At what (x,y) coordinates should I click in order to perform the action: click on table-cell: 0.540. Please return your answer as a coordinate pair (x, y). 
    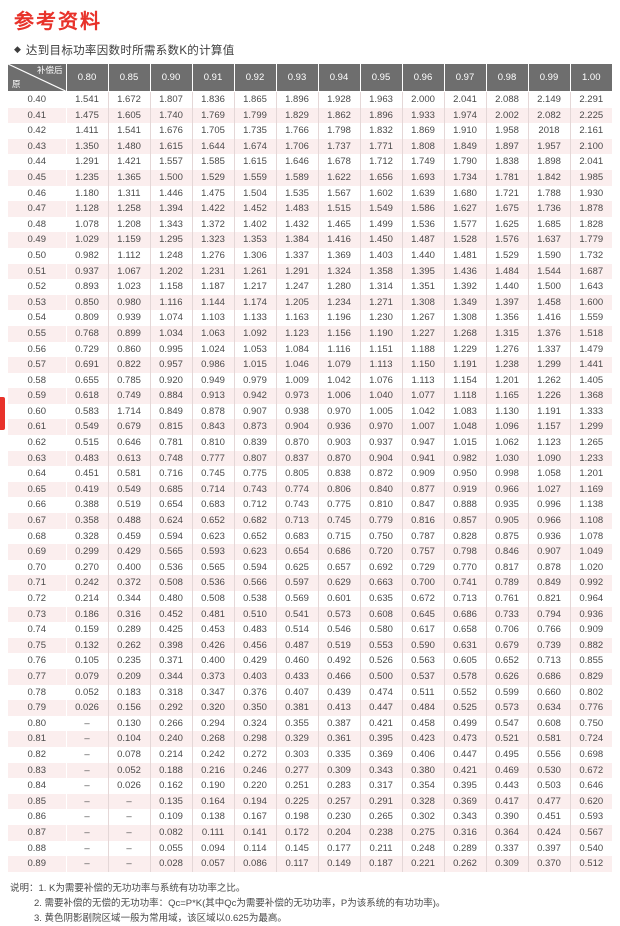
    Looking at the image, I should click on (591, 848).